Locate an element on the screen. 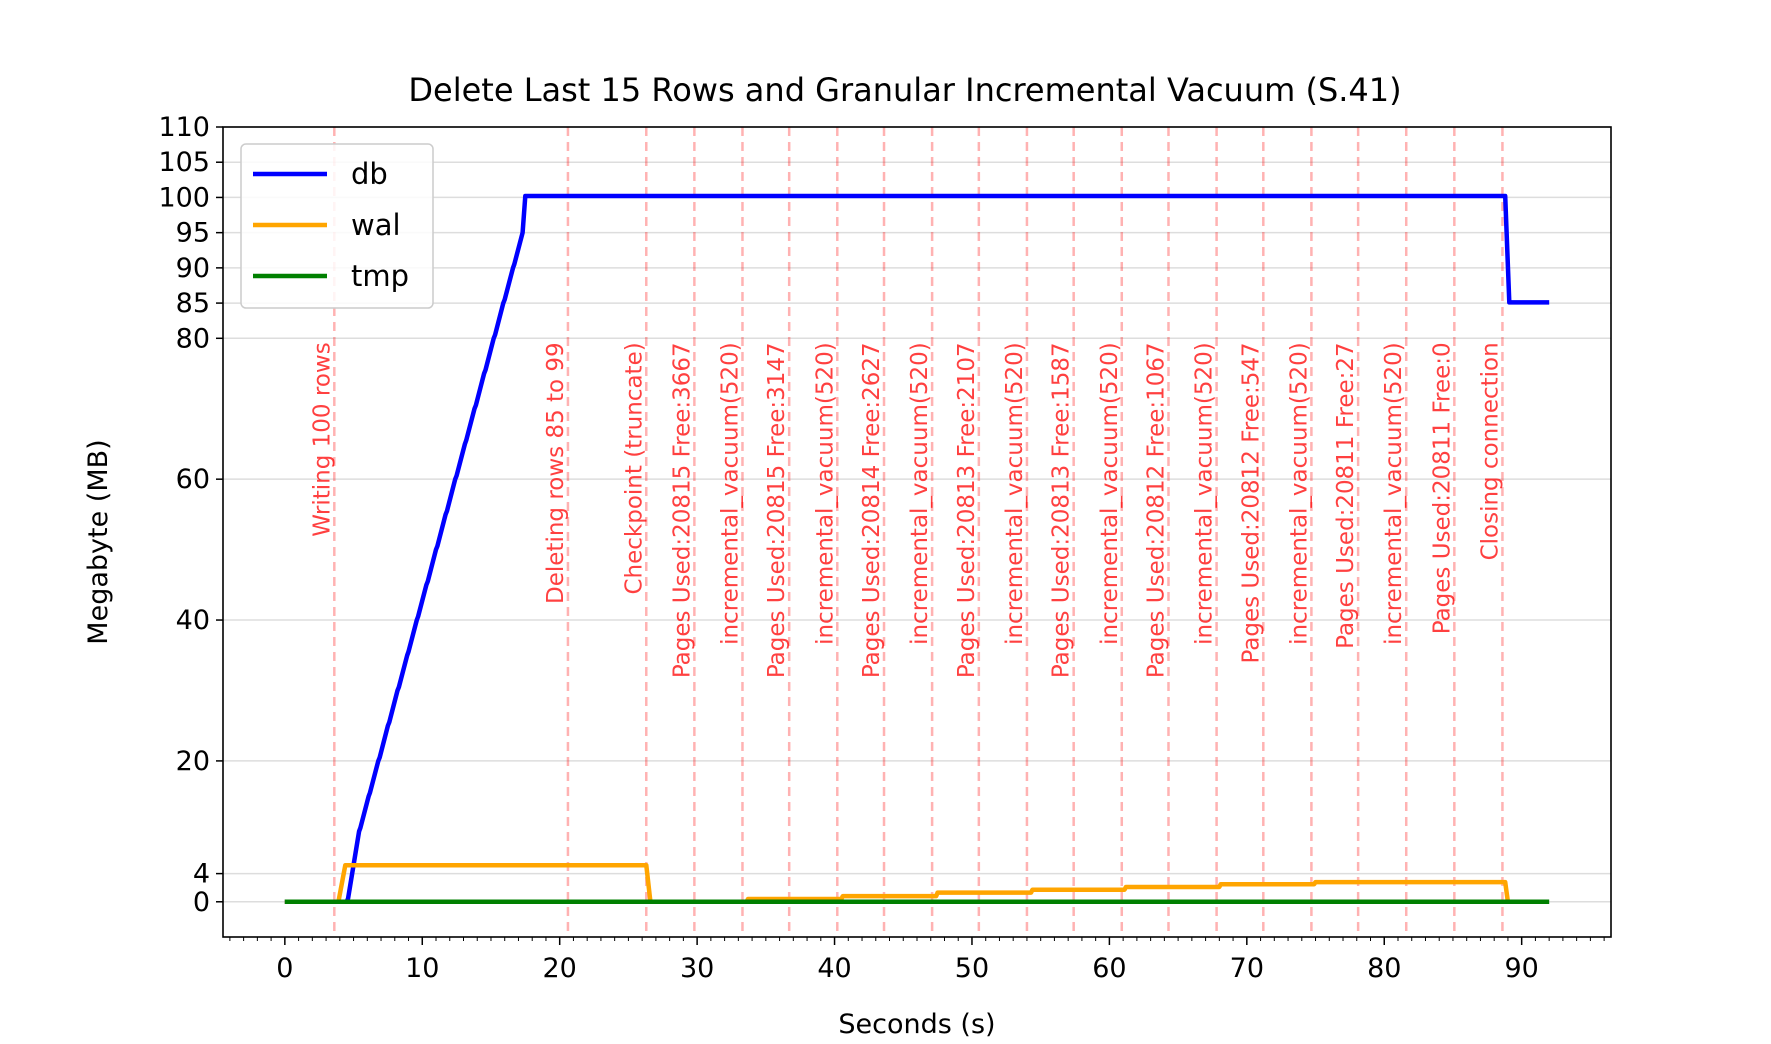  y-tick-label: 105 is located at coordinates (184, 162).